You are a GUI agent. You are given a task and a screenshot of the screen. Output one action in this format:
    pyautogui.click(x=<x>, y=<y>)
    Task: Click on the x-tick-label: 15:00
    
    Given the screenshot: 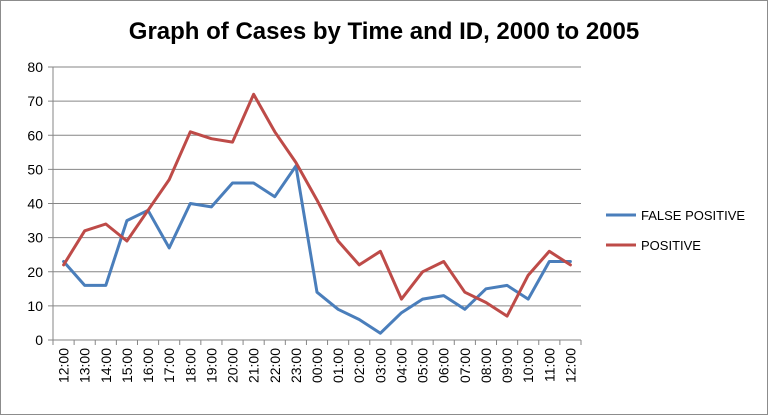 What is the action you would take?
    pyautogui.click(x=127, y=365)
    